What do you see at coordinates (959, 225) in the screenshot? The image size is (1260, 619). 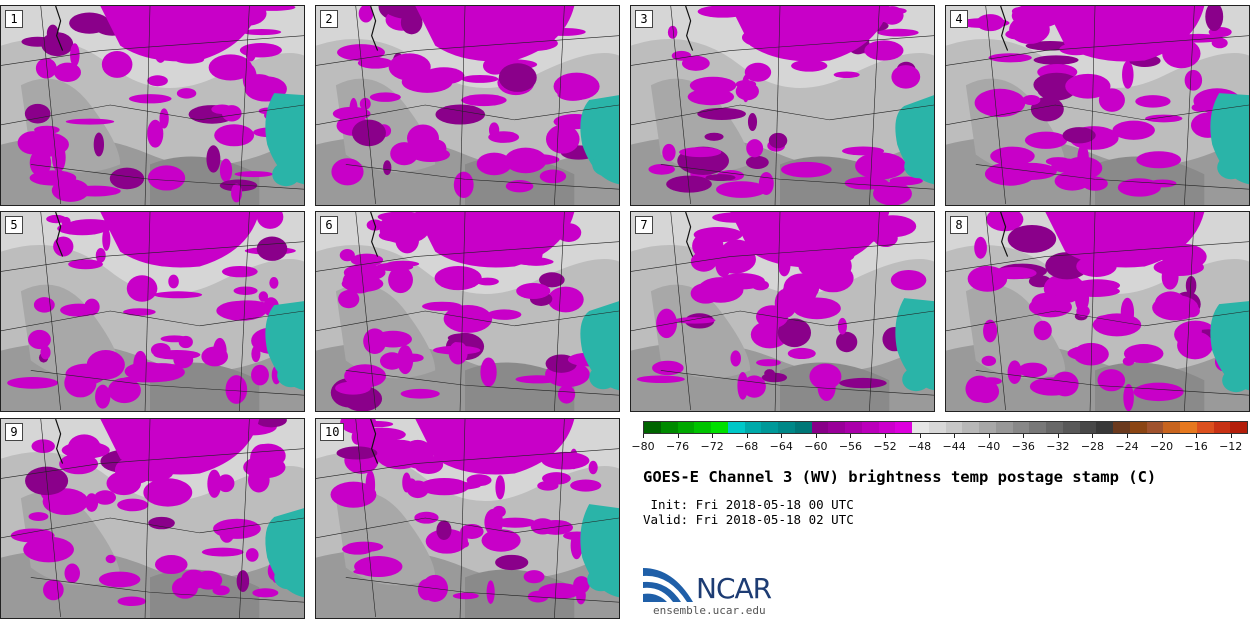 I see `panel-label: 8` at bounding box center [959, 225].